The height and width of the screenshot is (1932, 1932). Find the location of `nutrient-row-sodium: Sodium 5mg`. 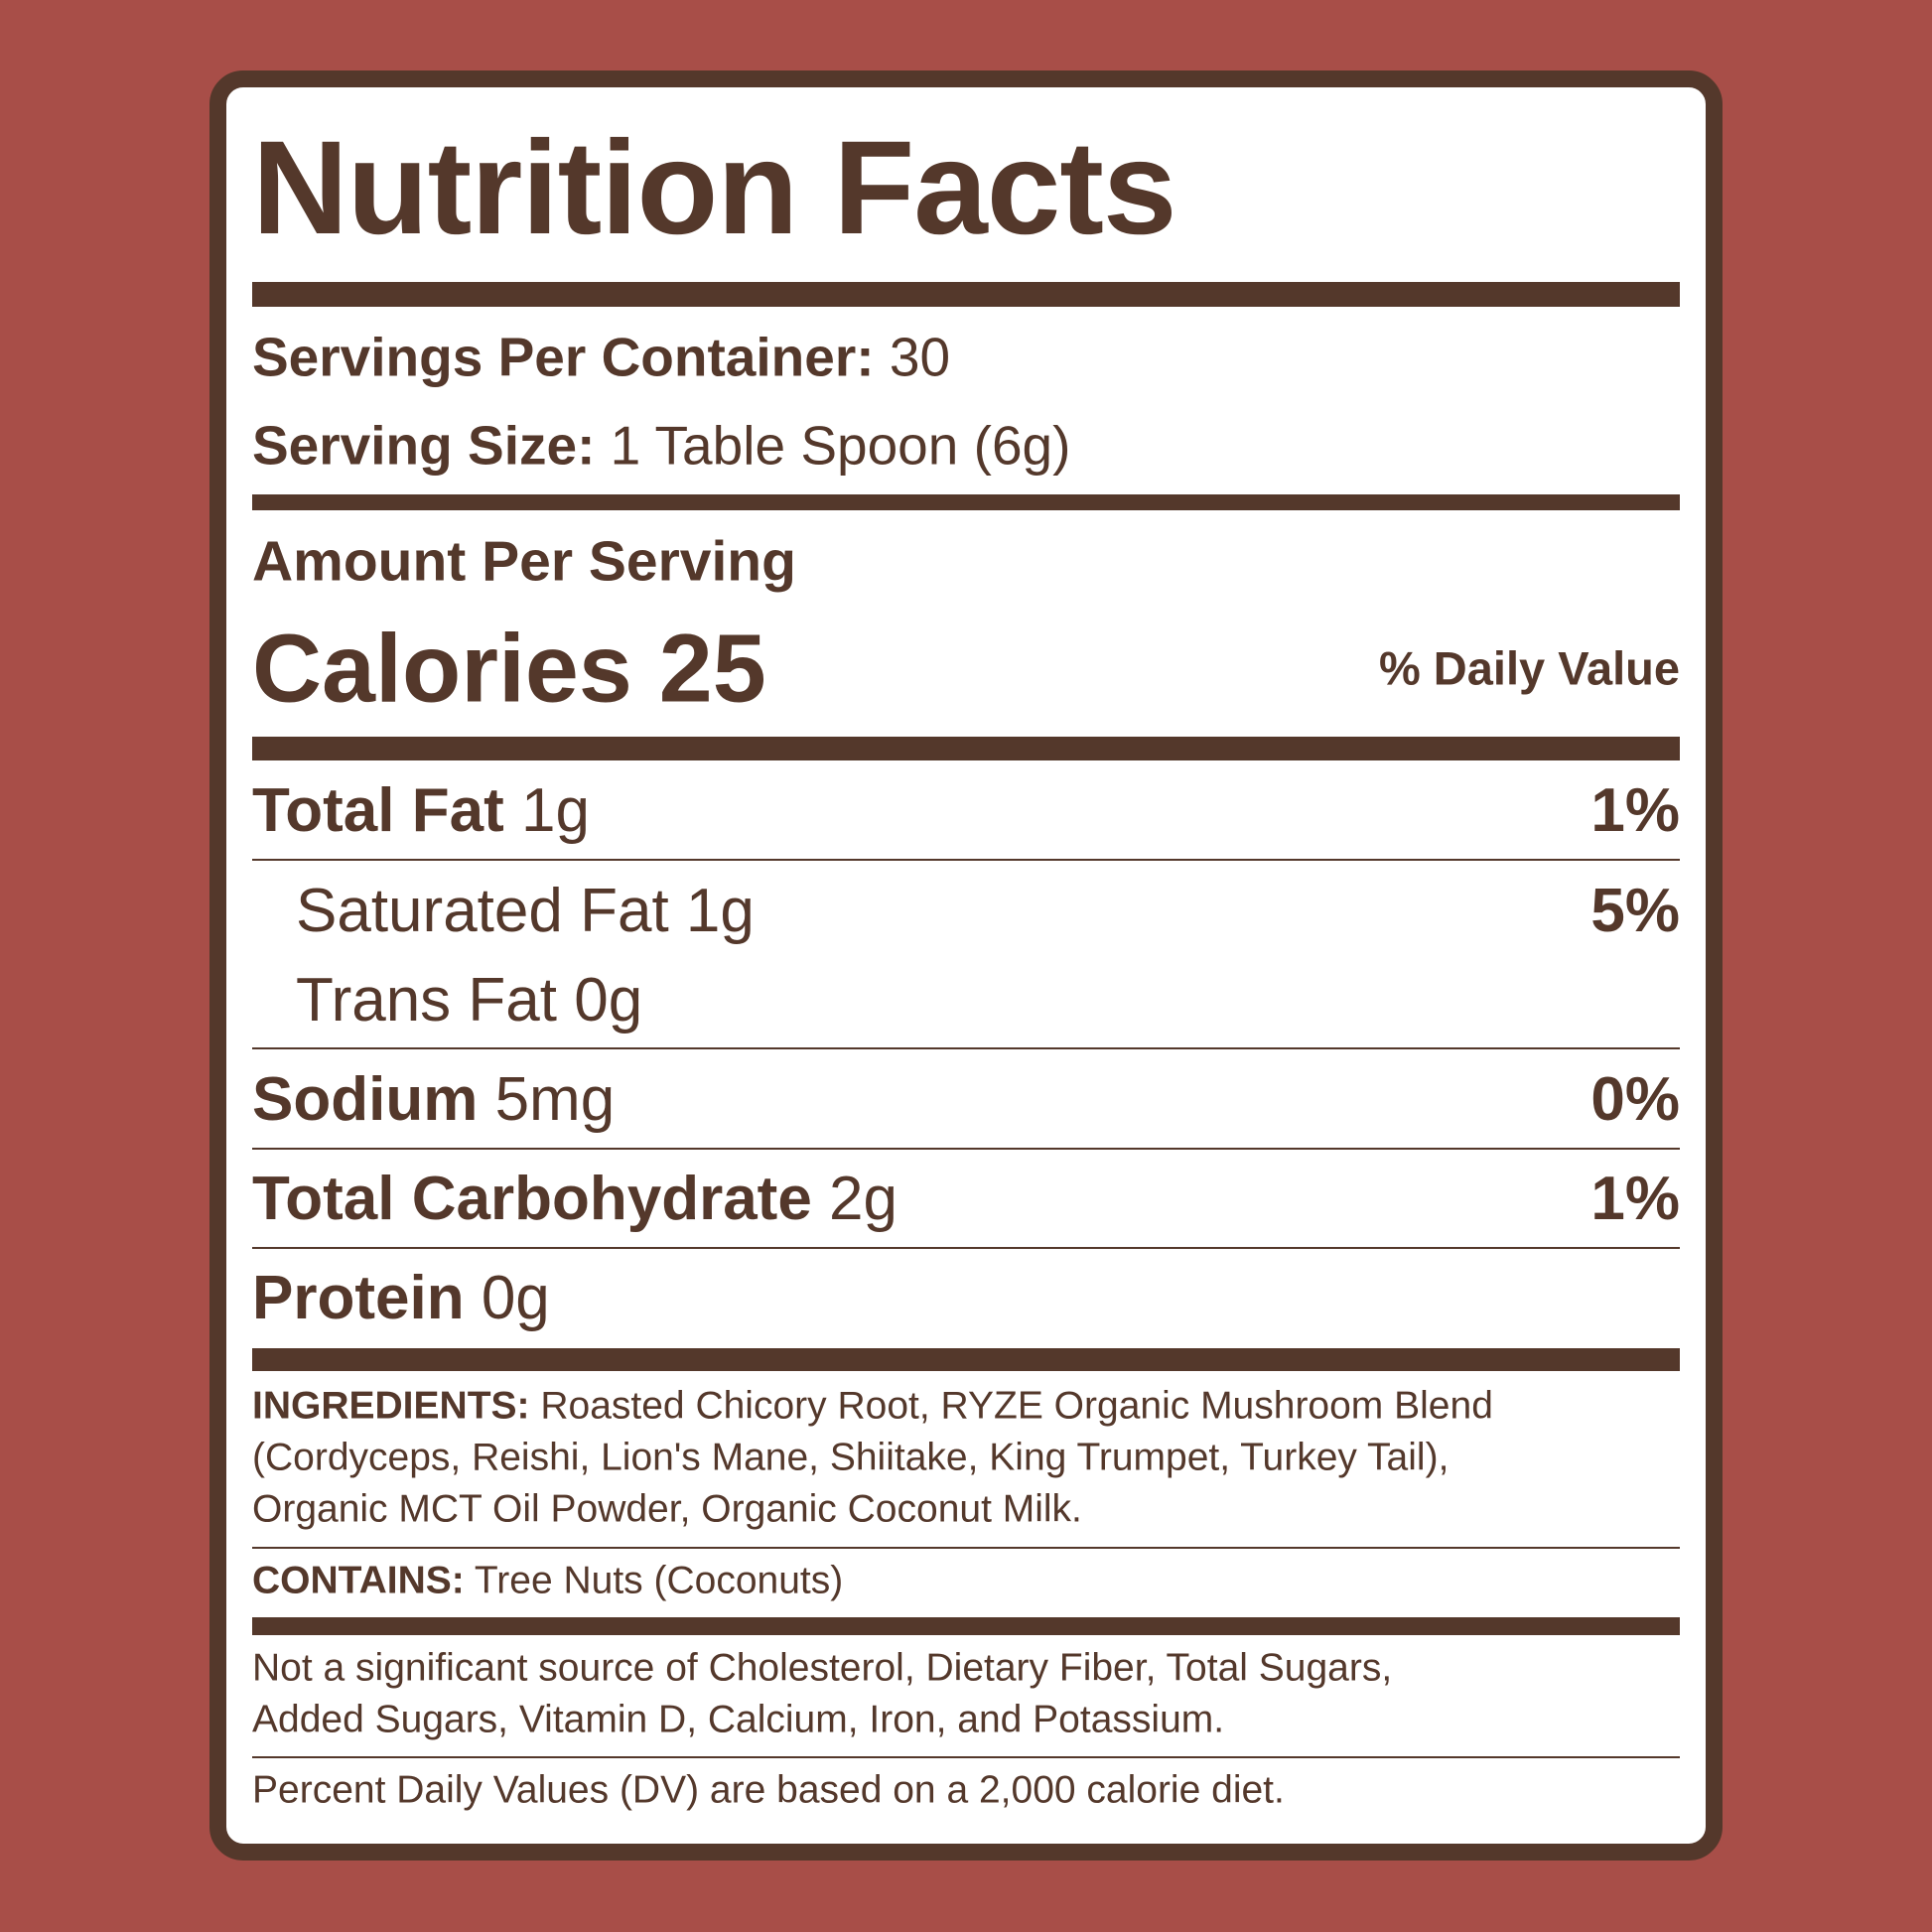

nutrient-row-sodium: Sodium 5mg is located at coordinates (434, 1100).